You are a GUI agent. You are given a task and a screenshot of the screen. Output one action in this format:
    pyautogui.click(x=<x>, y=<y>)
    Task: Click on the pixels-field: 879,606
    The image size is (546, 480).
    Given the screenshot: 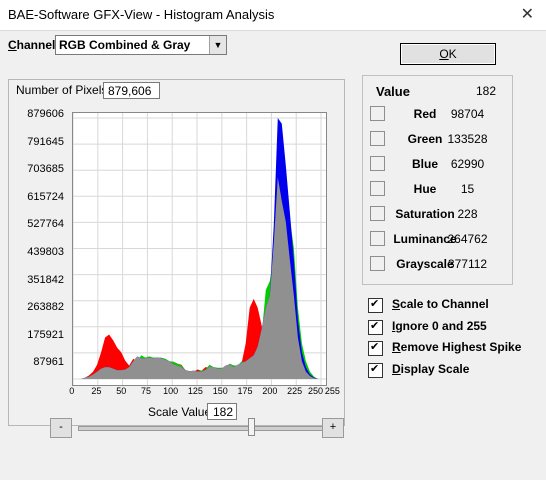 What is the action you would take?
    pyautogui.click(x=131, y=90)
    